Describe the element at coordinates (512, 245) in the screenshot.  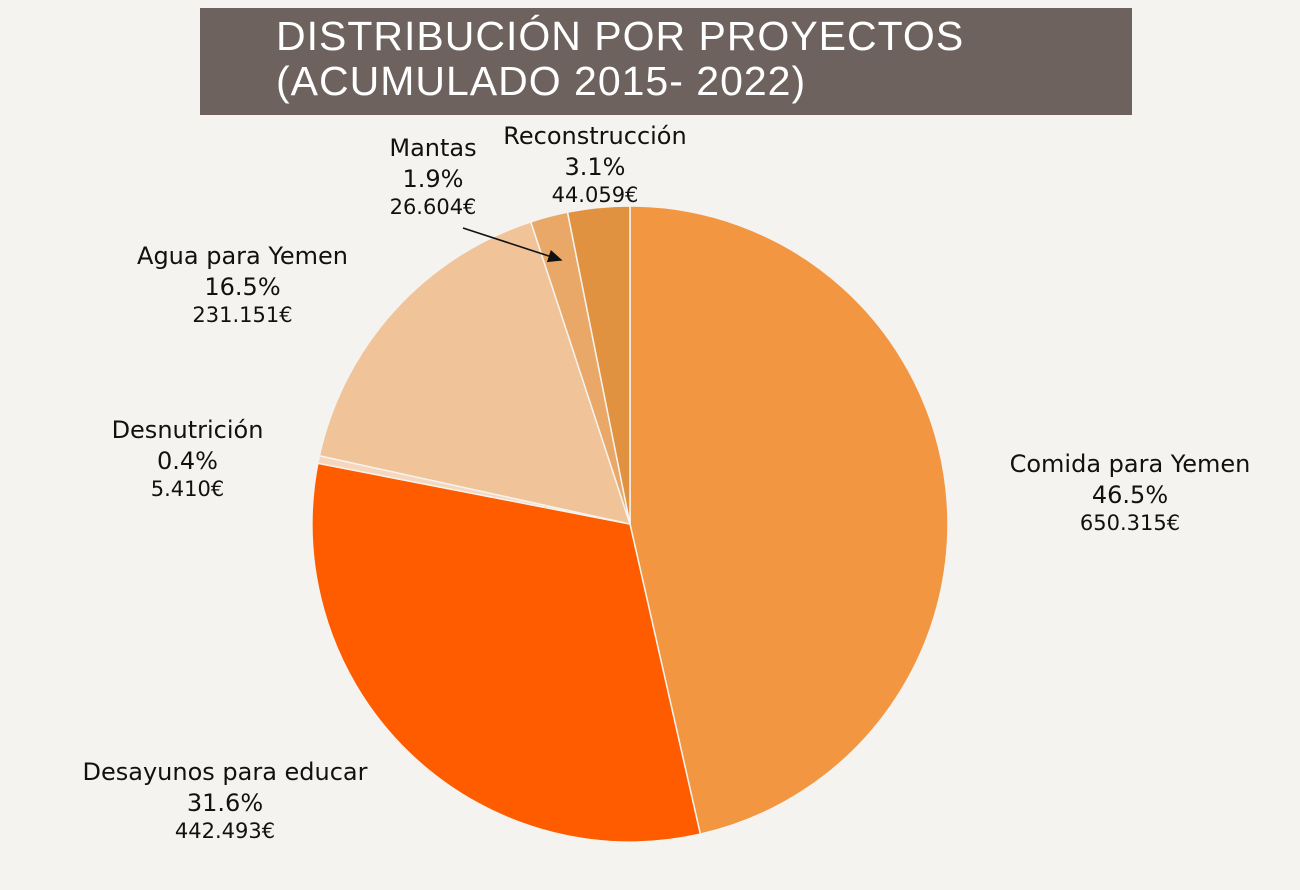
I see `mantas-leader-arrow` at that location.